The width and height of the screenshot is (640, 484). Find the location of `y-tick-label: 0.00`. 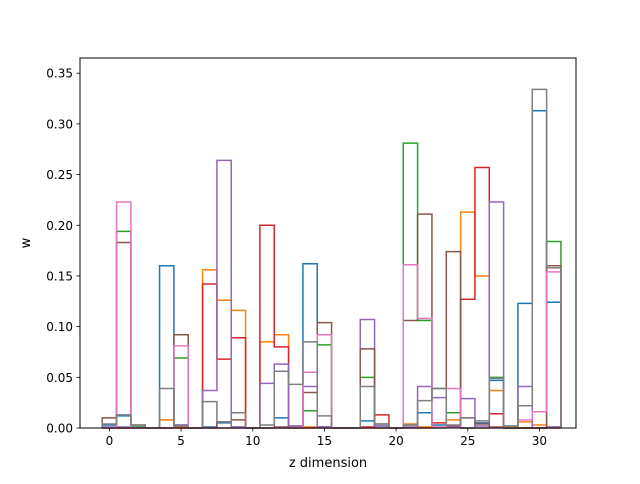

y-tick-label: 0.00 is located at coordinates (59, 429).